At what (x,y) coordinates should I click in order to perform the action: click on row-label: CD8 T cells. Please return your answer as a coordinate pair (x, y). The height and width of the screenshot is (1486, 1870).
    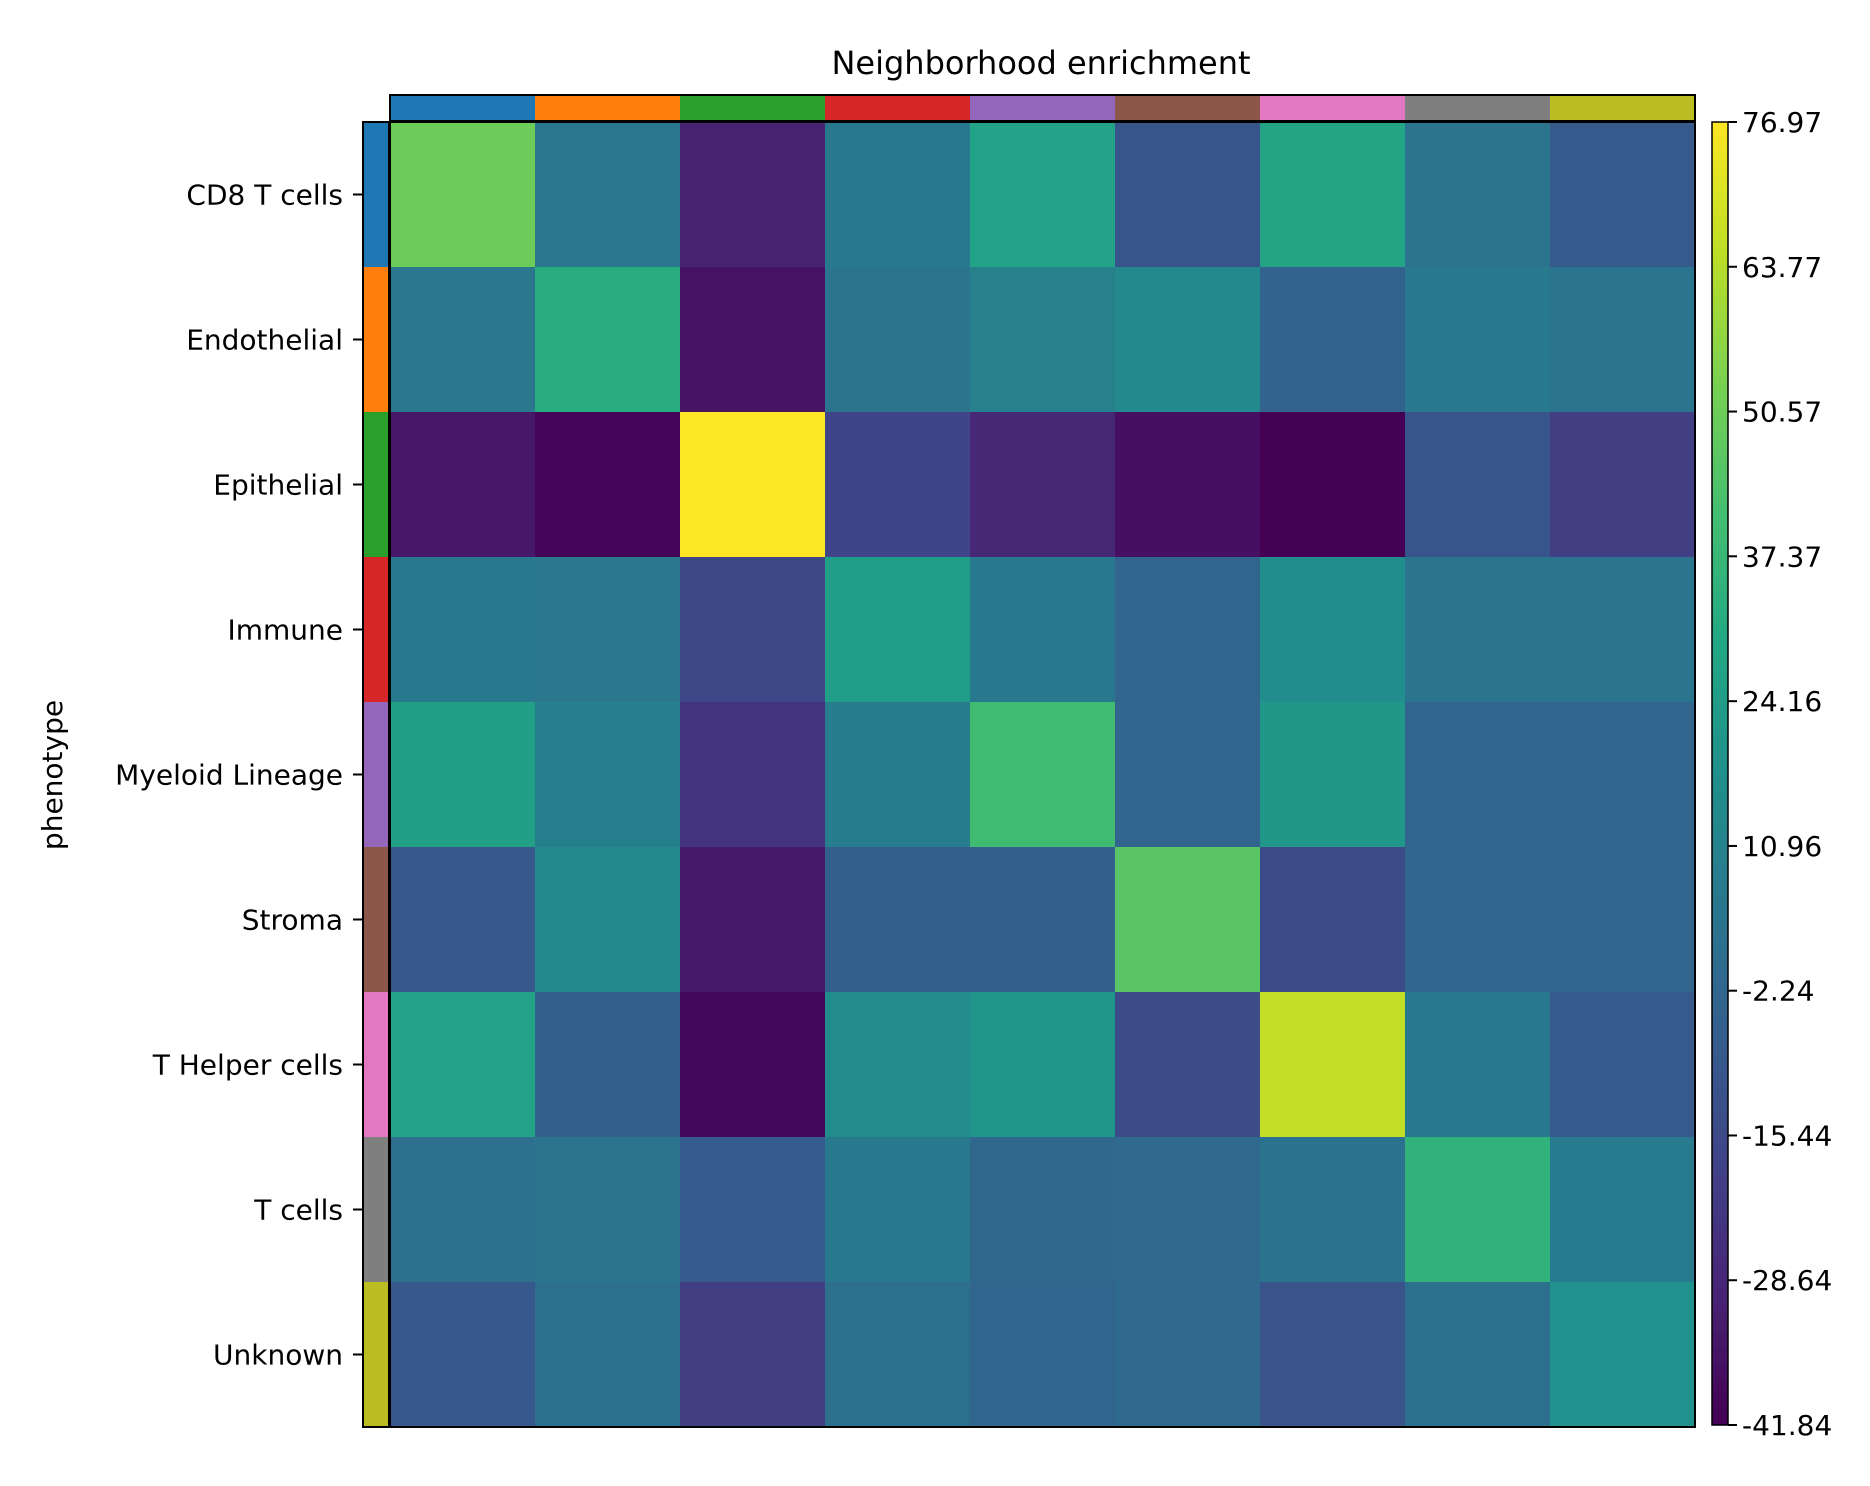
    Looking at the image, I should click on (264, 195).